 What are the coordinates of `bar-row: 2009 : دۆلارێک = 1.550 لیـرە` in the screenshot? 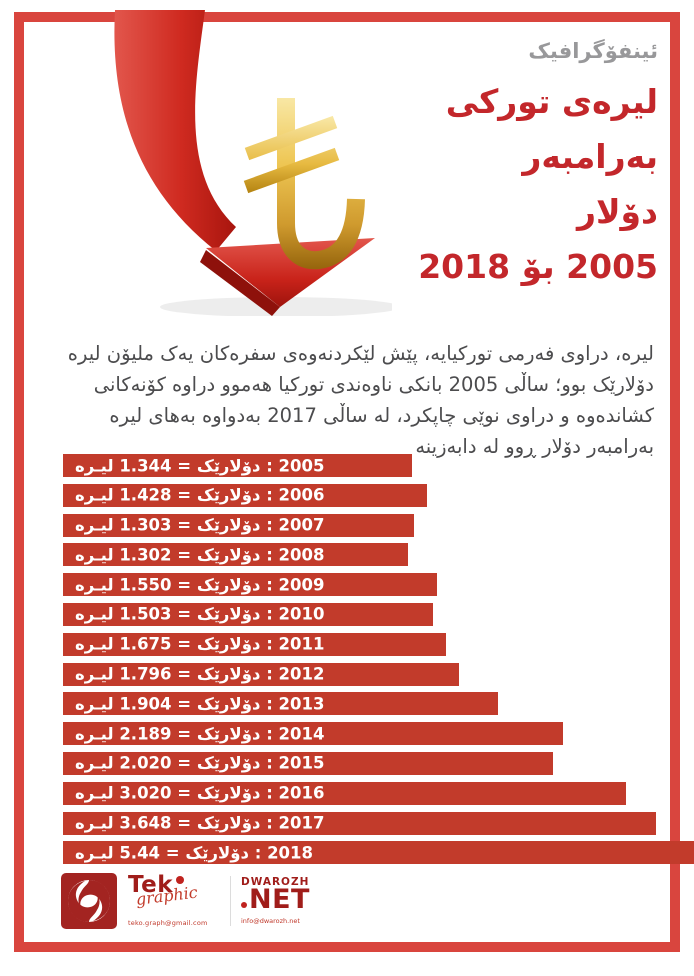 It's located at (250, 585).